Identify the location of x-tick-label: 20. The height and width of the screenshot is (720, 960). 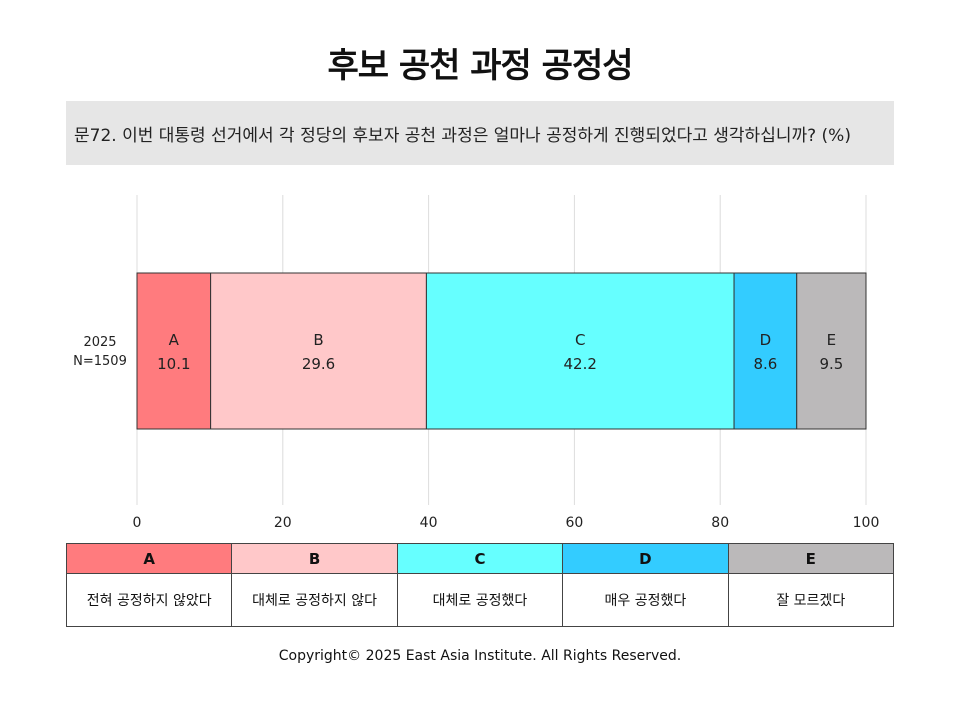
(283, 523).